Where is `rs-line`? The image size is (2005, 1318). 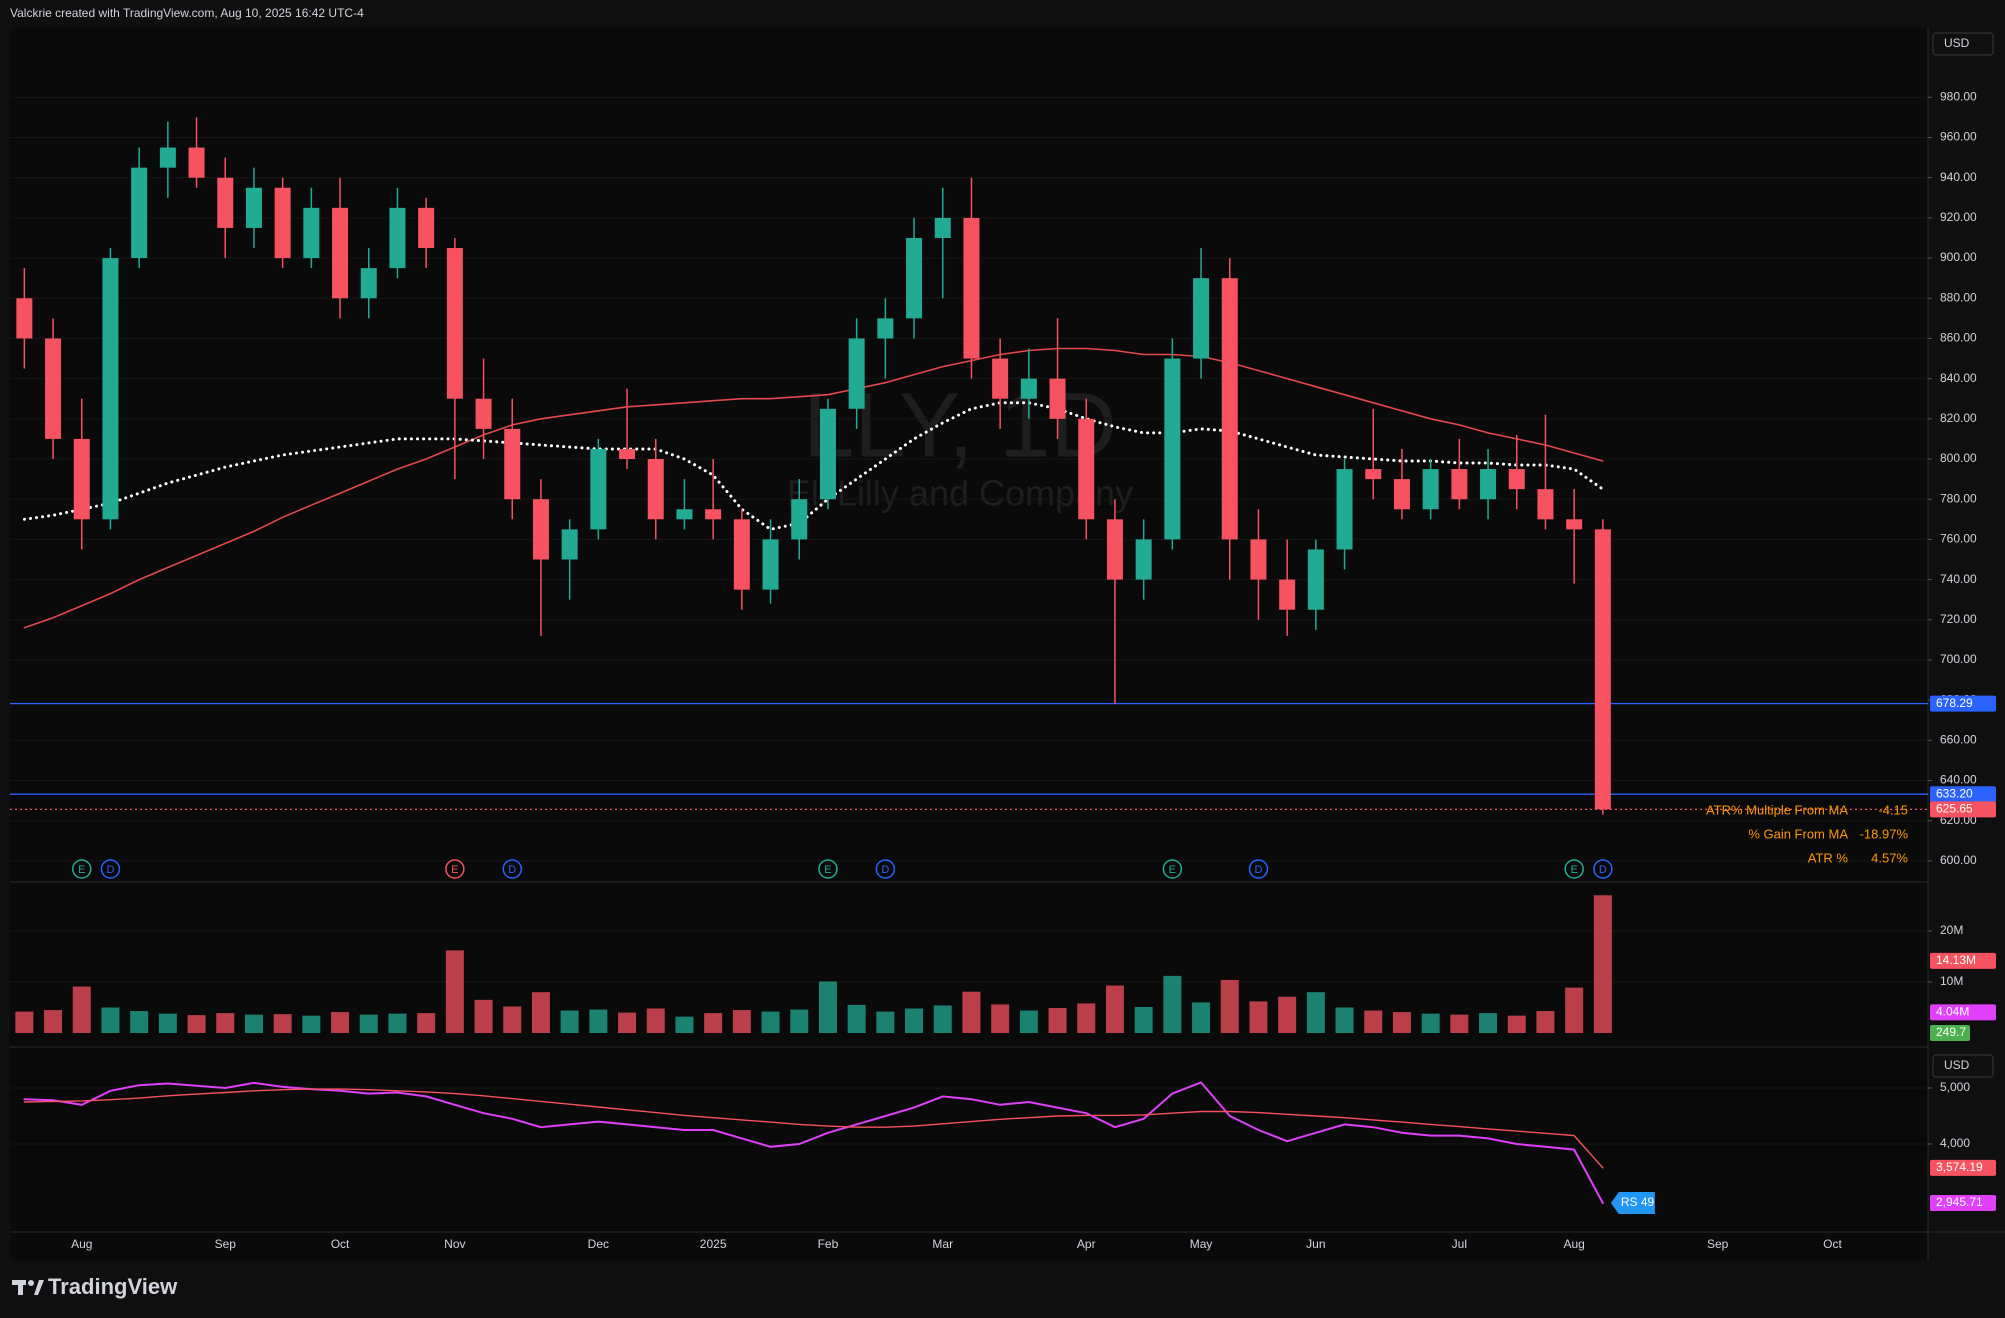 rs-line is located at coordinates (813, 1142).